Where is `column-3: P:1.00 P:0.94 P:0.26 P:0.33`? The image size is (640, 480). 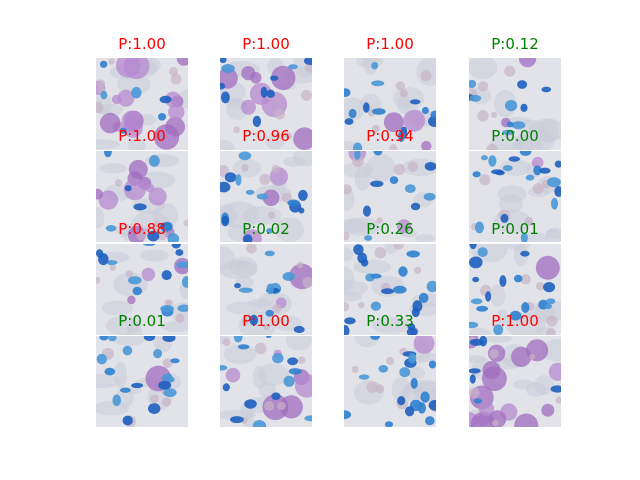
column-3: P:1.00 P:0.94 P:0.26 P:0.33 is located at coordinates (390, 231).